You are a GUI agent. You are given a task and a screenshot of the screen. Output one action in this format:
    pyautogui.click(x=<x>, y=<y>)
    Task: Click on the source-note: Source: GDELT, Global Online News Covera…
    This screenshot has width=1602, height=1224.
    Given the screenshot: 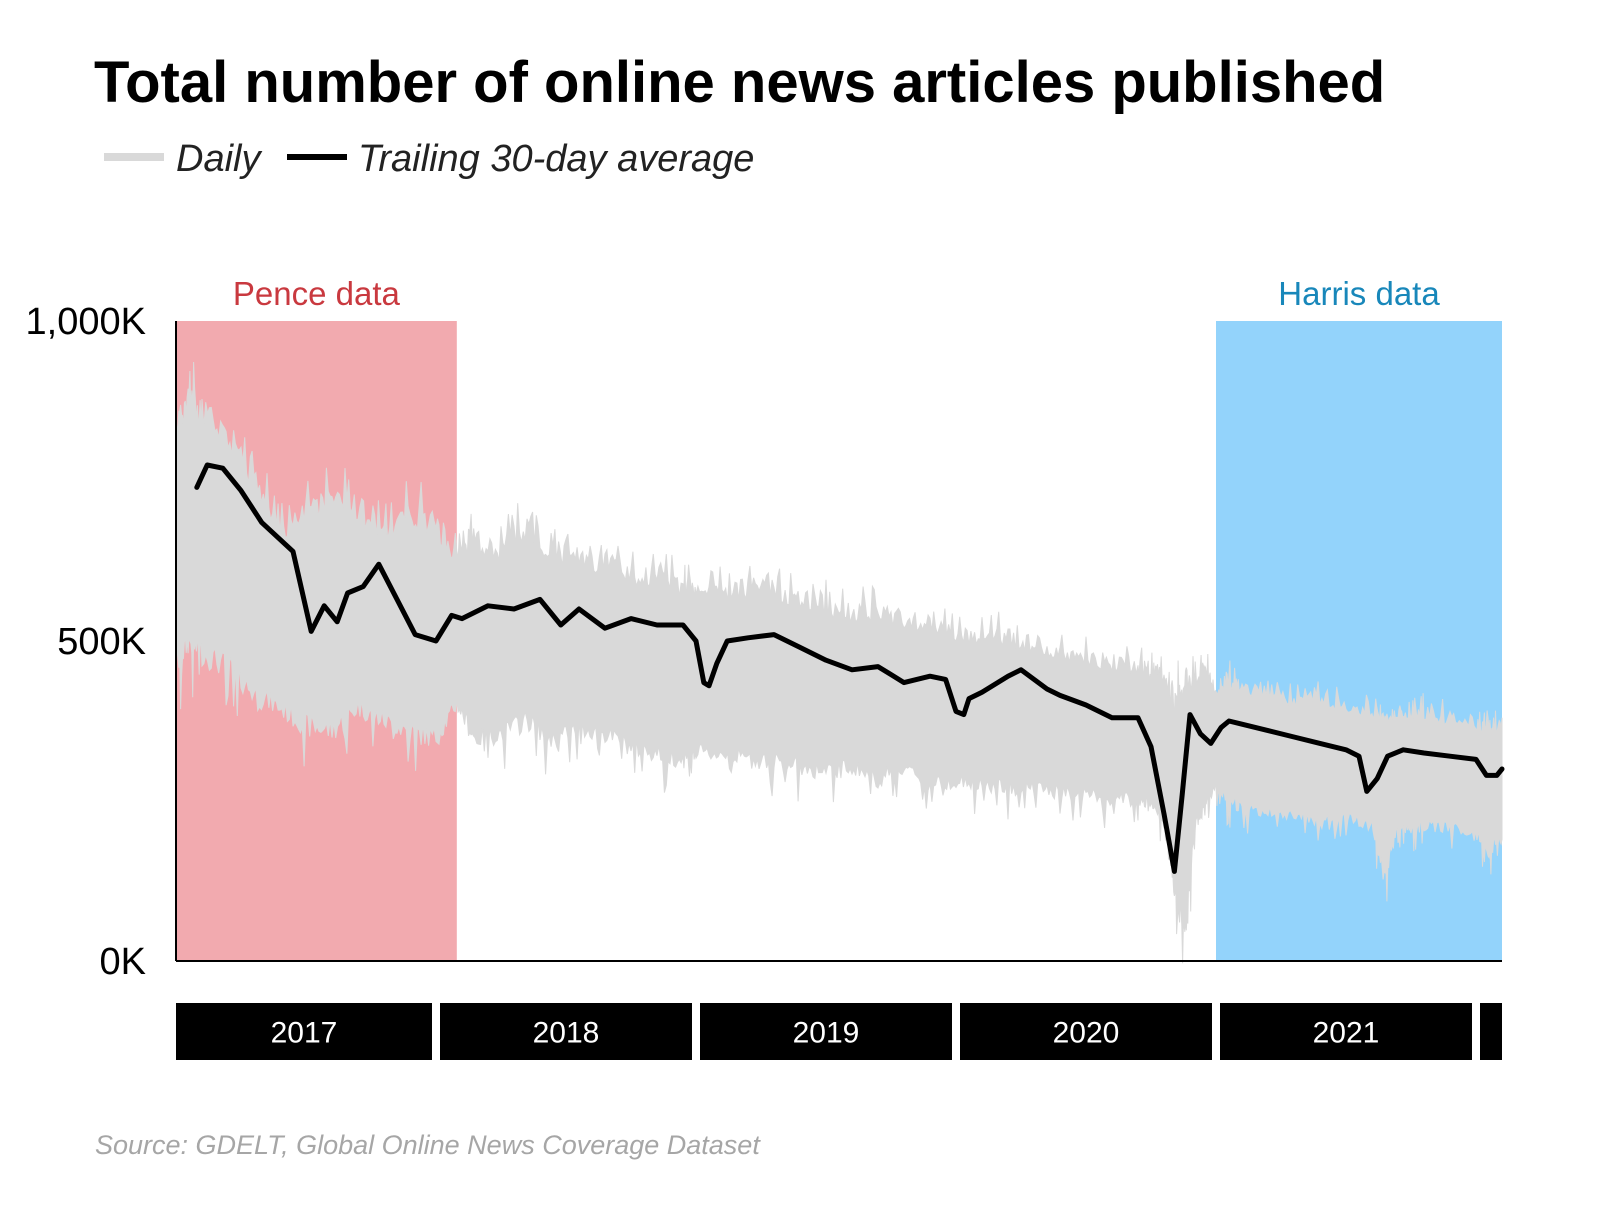 What is the action you would take?
    pyautogui.click(x=428, y=1145)
    